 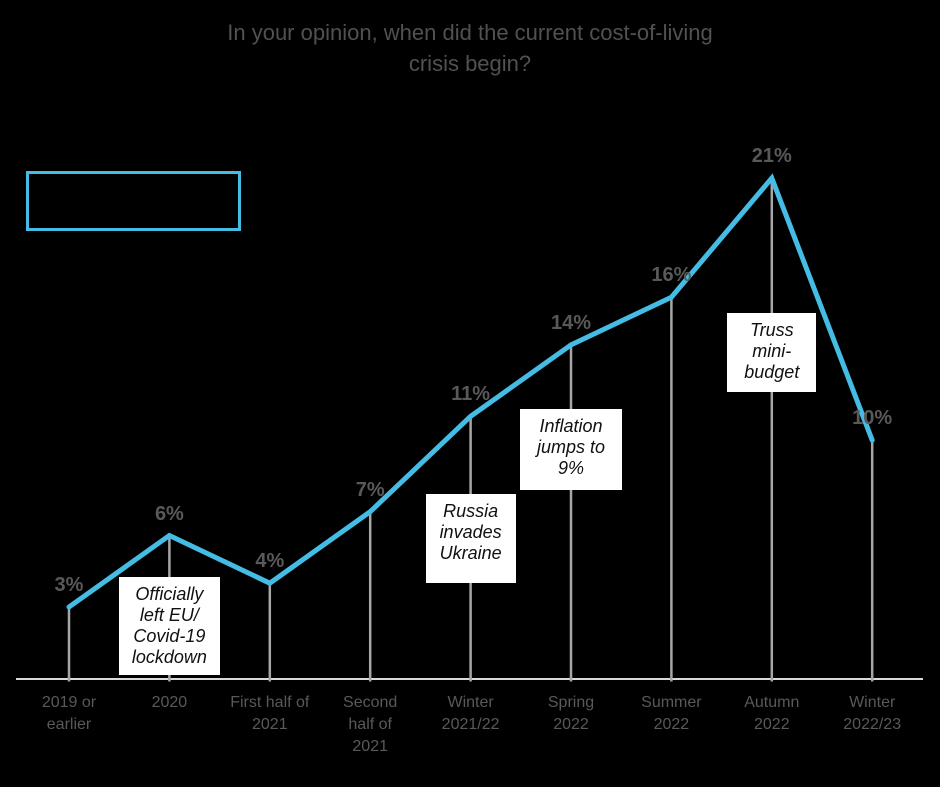 I want to click on annotation-box: Inflation jumps to 9%, so click(x=571, y=449).